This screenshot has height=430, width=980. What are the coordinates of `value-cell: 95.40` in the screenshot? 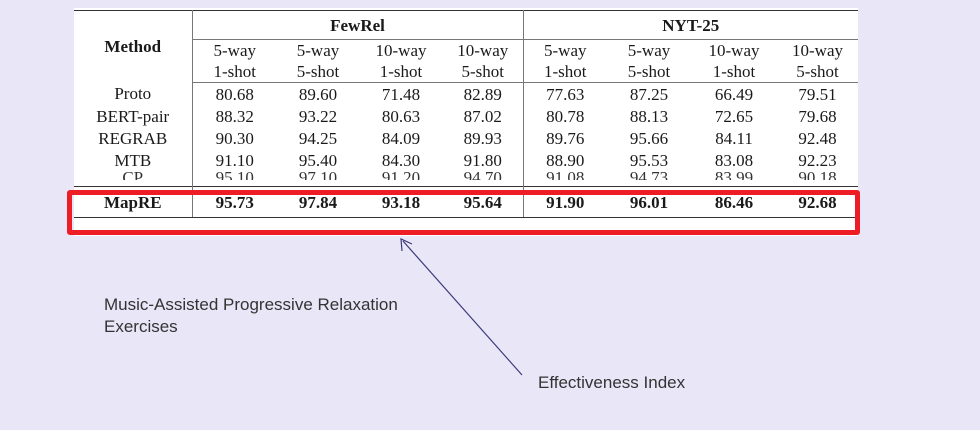 It's located at (318, 160).